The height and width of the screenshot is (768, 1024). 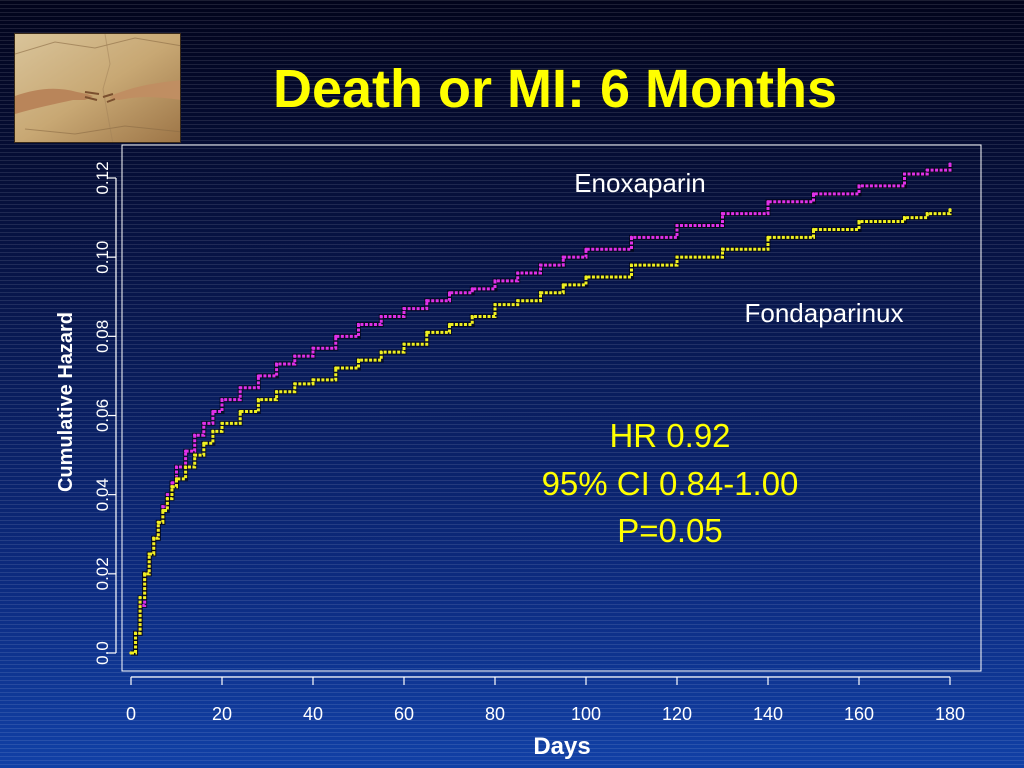 I want to click on x-tick-label: 160, so click(x=859, y=714).